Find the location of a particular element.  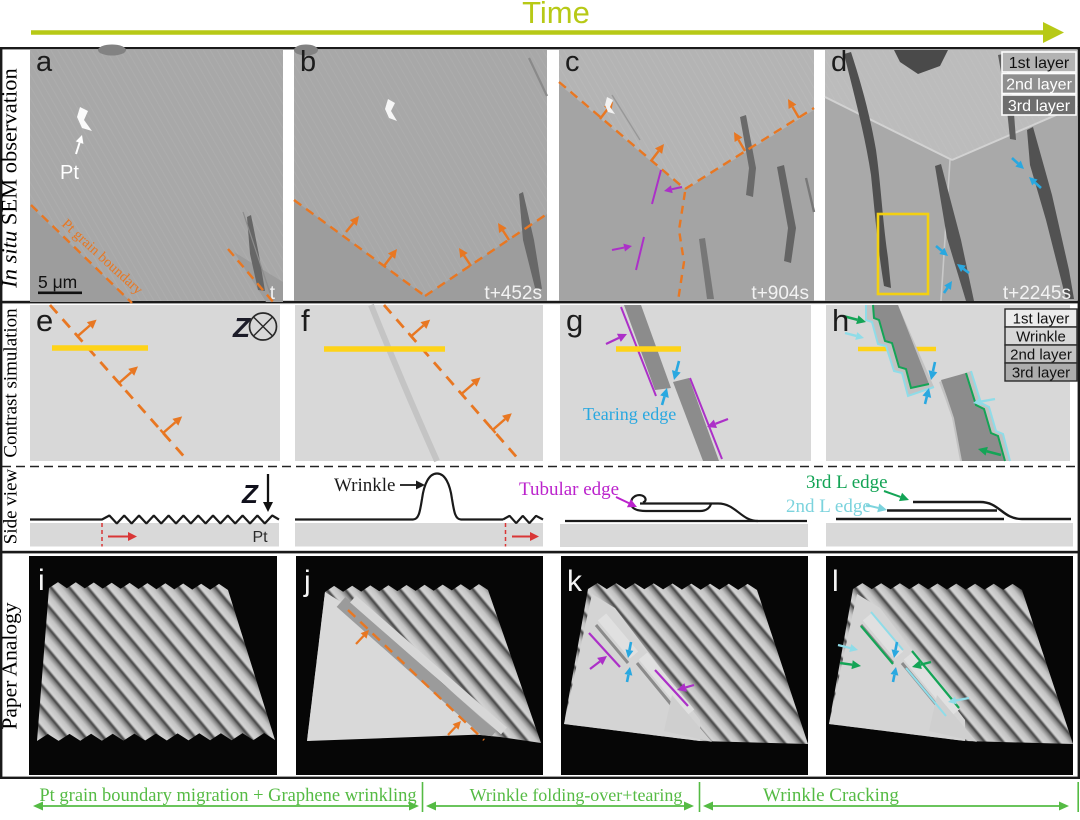

svg-text: Wrinkle Cracking is located at coordinates (831, 795).